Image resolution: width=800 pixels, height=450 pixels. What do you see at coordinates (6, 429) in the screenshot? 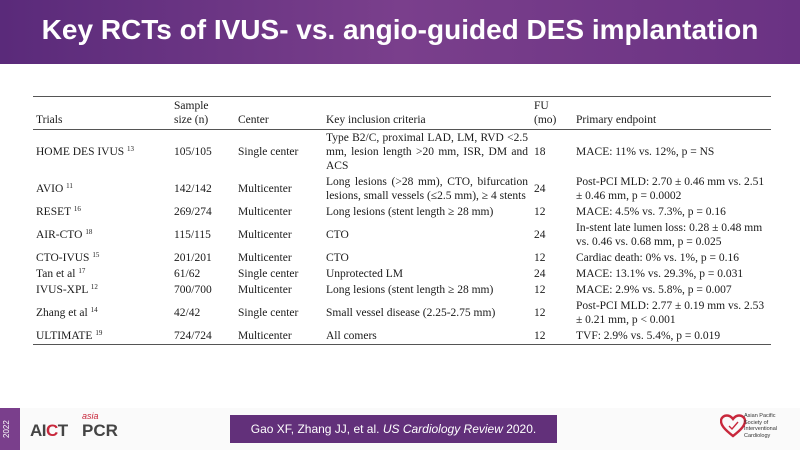
I see `footer-year: 2022` at bounding box center [6, 429].